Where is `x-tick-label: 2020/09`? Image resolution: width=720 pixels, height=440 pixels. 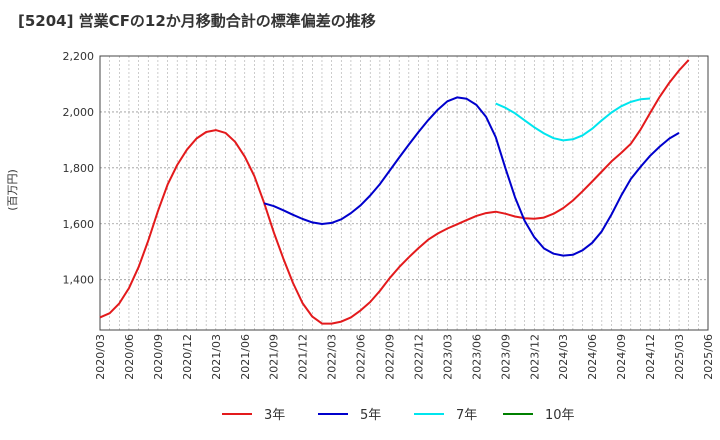
x-tick-label: 2020/09 is located at coordinates (158, 357).